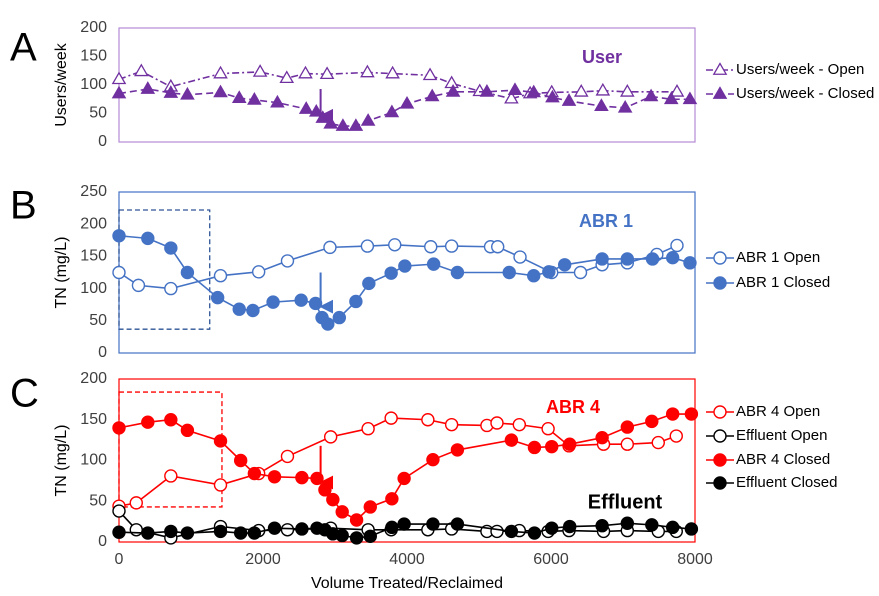 The width and height of the screenshot is (879, 596). Describe the element at coordinates (602, 57) in the screenshot. I see `panel-title: User` at that location.